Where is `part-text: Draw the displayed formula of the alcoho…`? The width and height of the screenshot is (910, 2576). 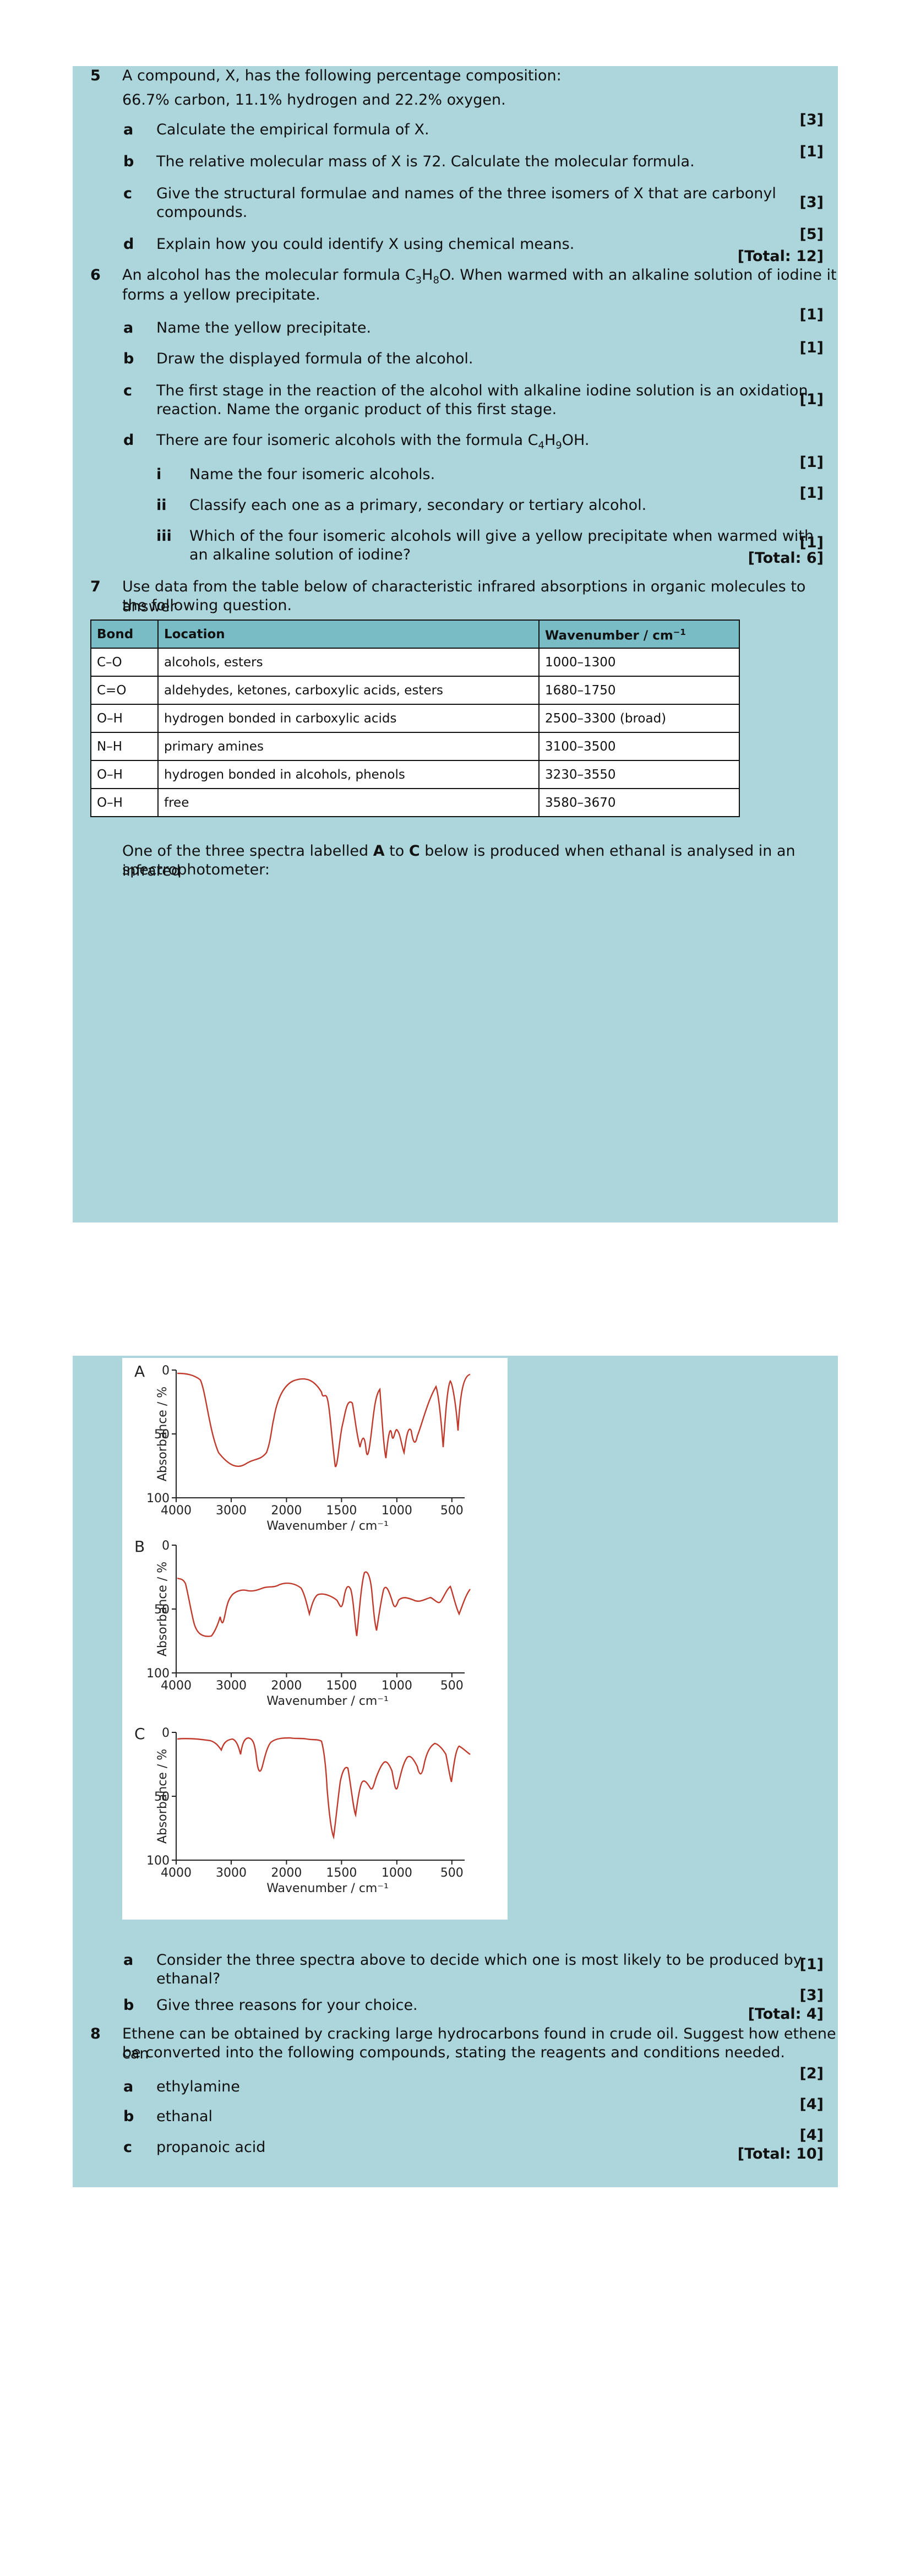 part-text: Draw the displayed formula of the alcoho… is located at coordinates (314, 359).